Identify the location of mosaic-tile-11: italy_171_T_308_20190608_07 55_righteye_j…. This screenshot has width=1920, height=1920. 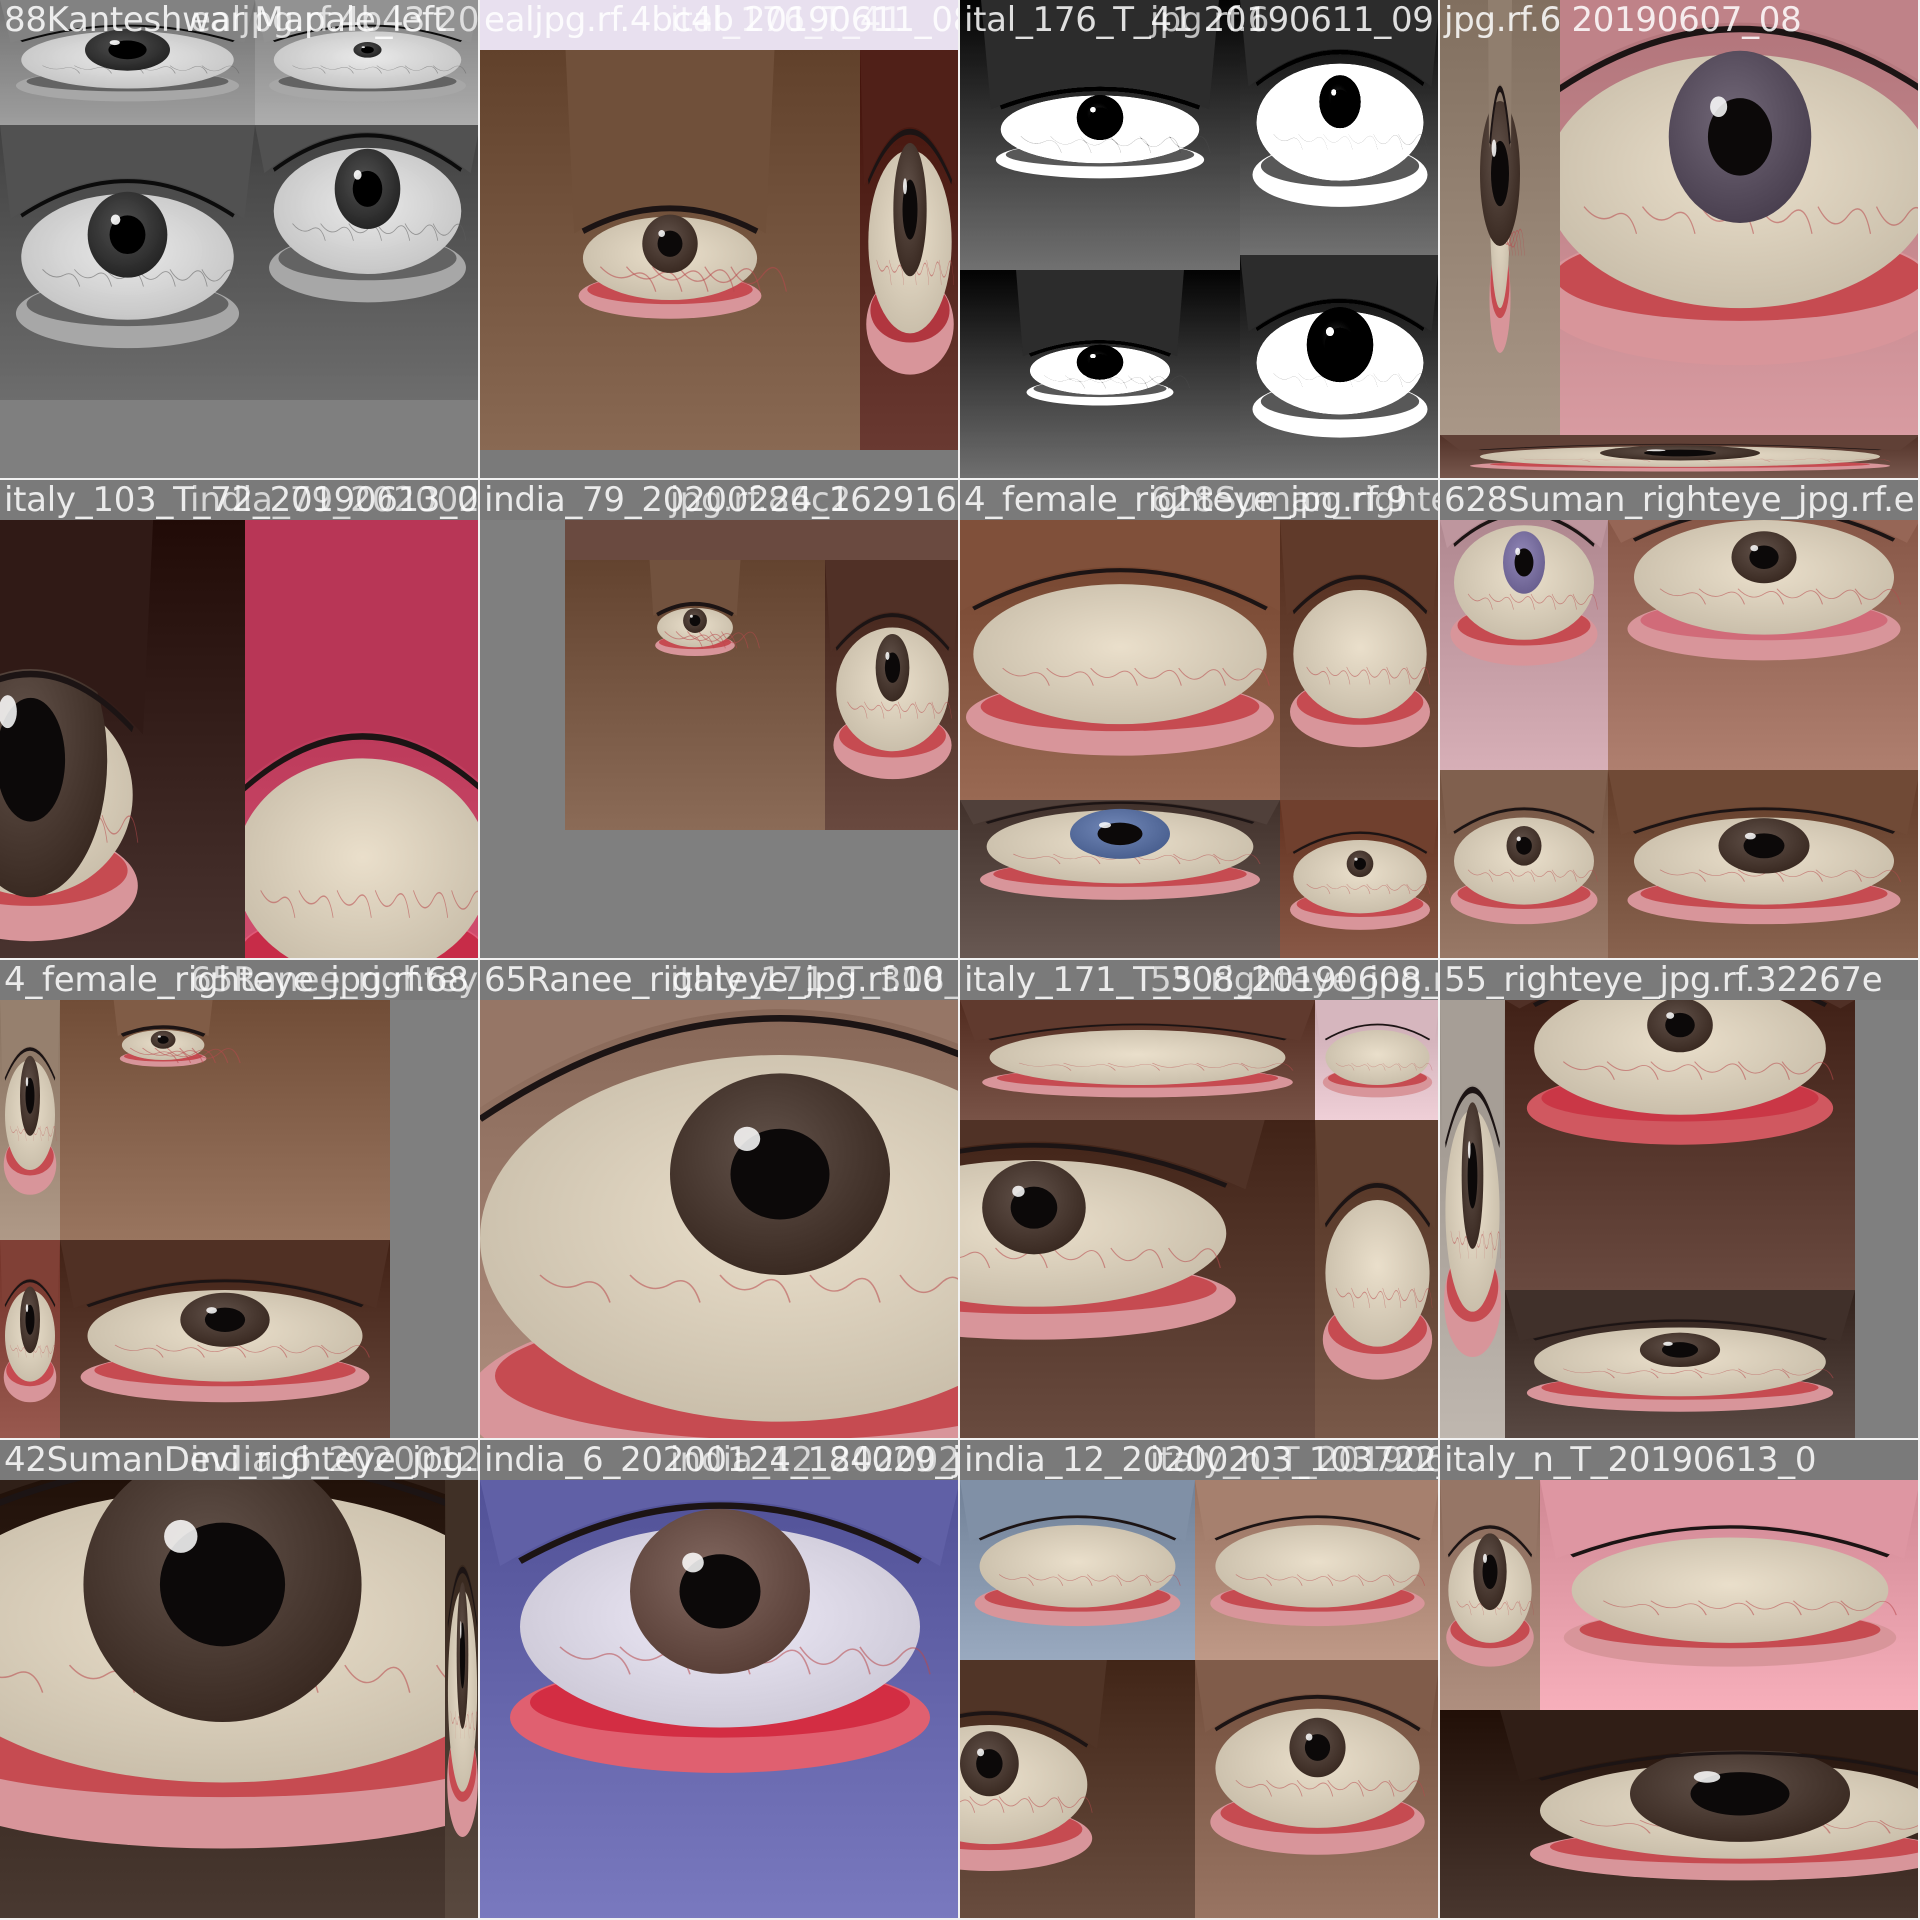
(1200, 1200).